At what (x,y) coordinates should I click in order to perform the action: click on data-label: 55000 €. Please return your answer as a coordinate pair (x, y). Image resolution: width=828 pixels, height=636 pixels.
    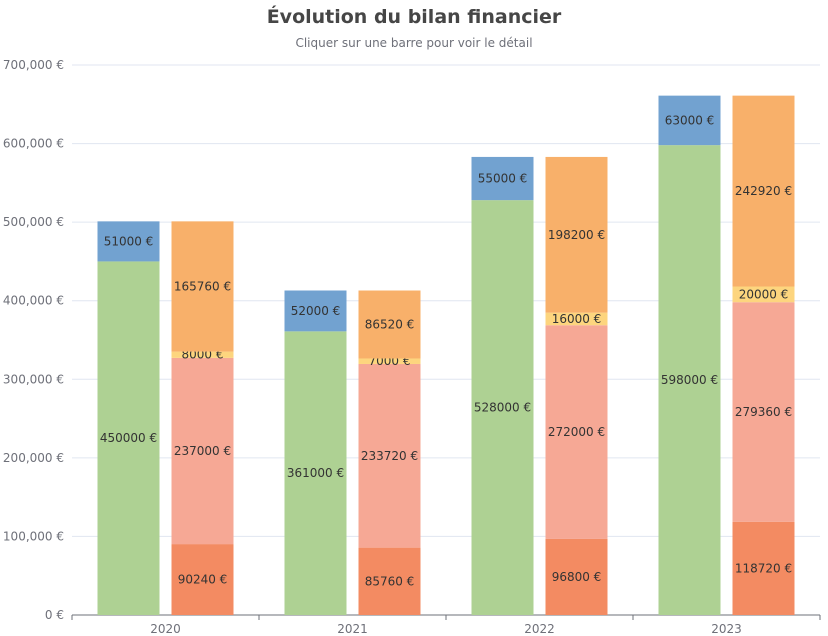
    Looking at the image, I should click on (503, 179).